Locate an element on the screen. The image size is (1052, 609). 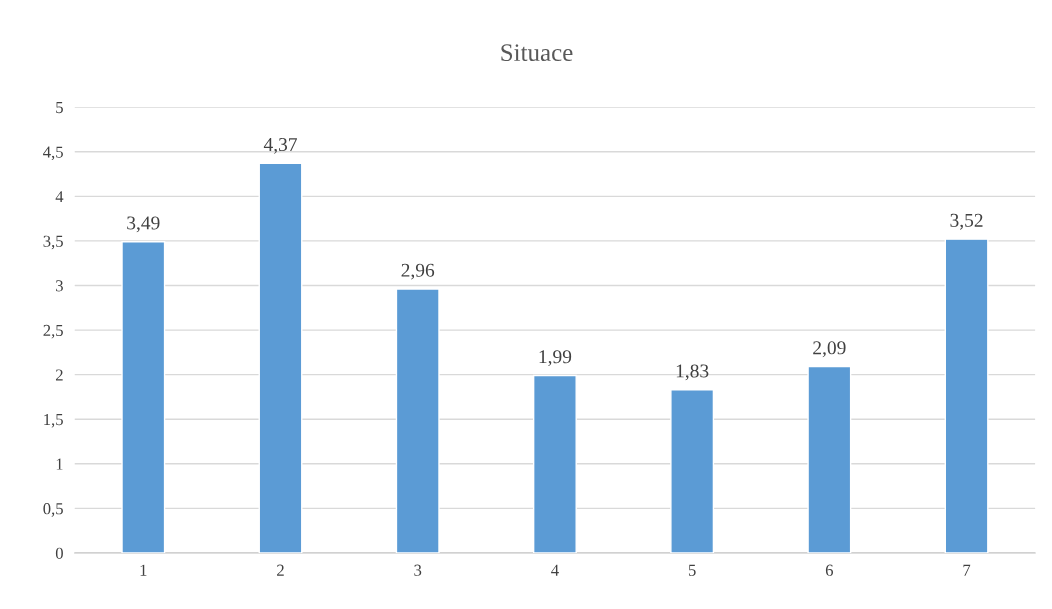
x-tick-label: 6 is located at coordinates (829, 570).